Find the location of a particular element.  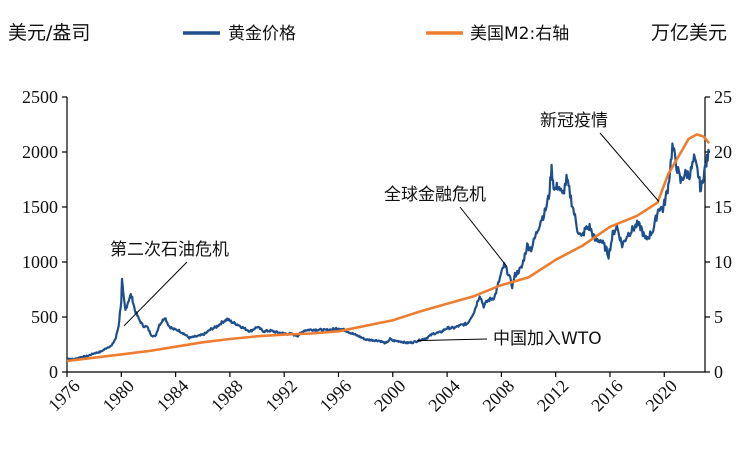

x-tick-label: 1988 is located at coordinates (227, 396).